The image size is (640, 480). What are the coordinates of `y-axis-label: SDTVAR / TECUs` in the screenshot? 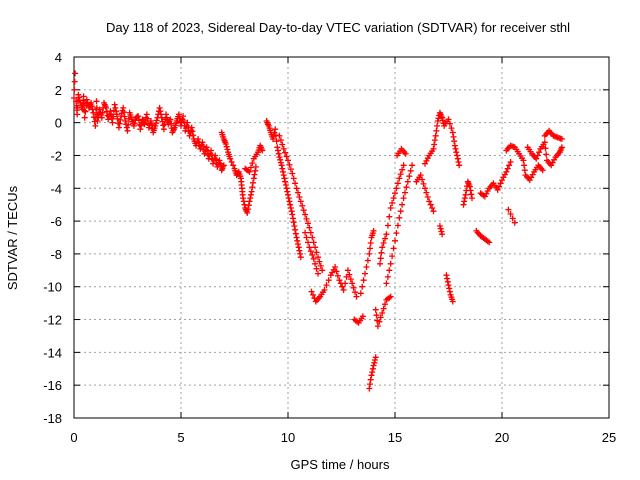 It's located at (12, 237).